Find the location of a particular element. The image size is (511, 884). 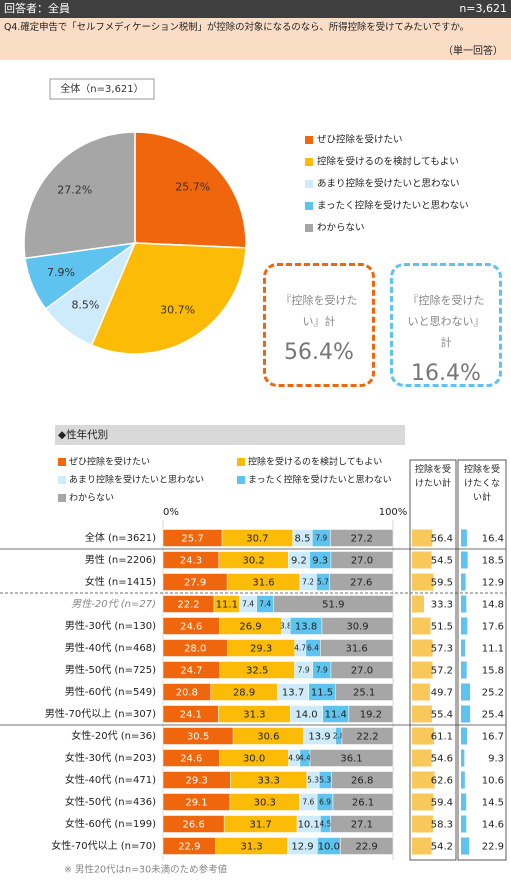

legend-label: ぜひ控除を受けたい is located at coordinates (360, 140).